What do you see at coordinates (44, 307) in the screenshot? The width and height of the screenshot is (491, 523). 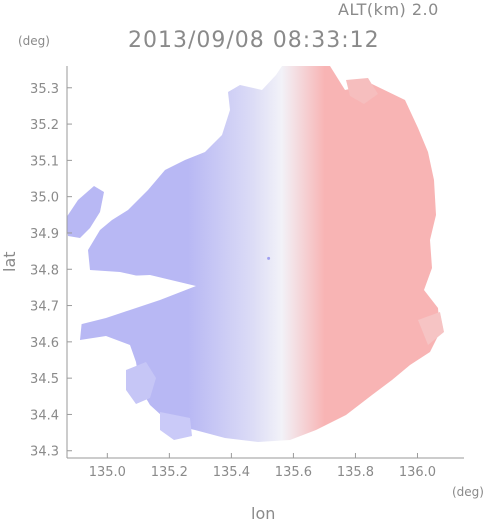 I see `y-tick-label: 34.7` at bounding box center [44, 307].